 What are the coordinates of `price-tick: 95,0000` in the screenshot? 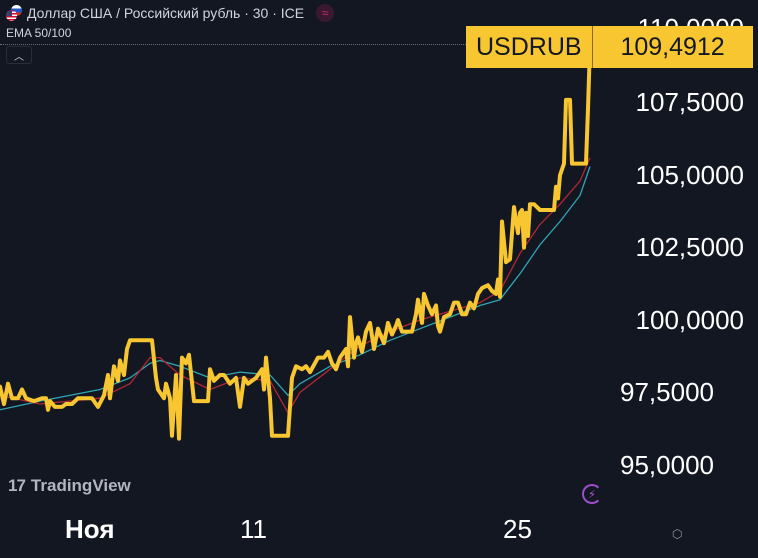 It's located at (667, 465).